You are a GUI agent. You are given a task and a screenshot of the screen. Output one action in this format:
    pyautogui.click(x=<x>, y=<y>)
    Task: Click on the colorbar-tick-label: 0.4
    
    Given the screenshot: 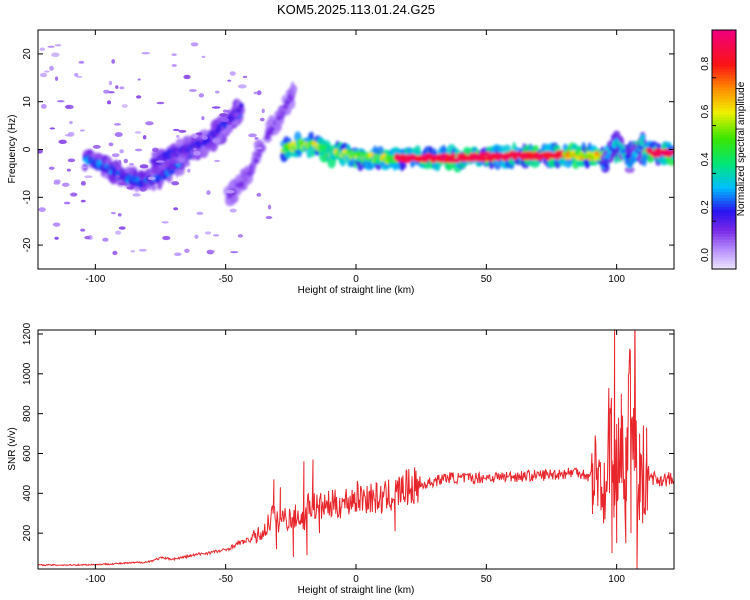 What is the action you would take?
    pyautogui.click(x=705, y=159)
    